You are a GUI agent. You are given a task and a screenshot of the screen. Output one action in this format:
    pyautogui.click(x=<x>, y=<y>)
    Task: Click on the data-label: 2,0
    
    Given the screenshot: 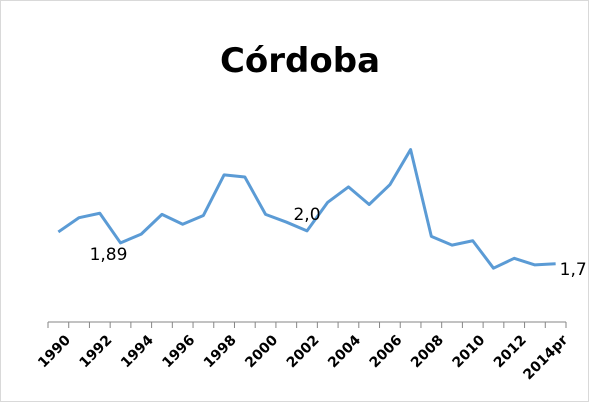 What is the action you would take?
    pyautogui.click(x=306, y=215)
    